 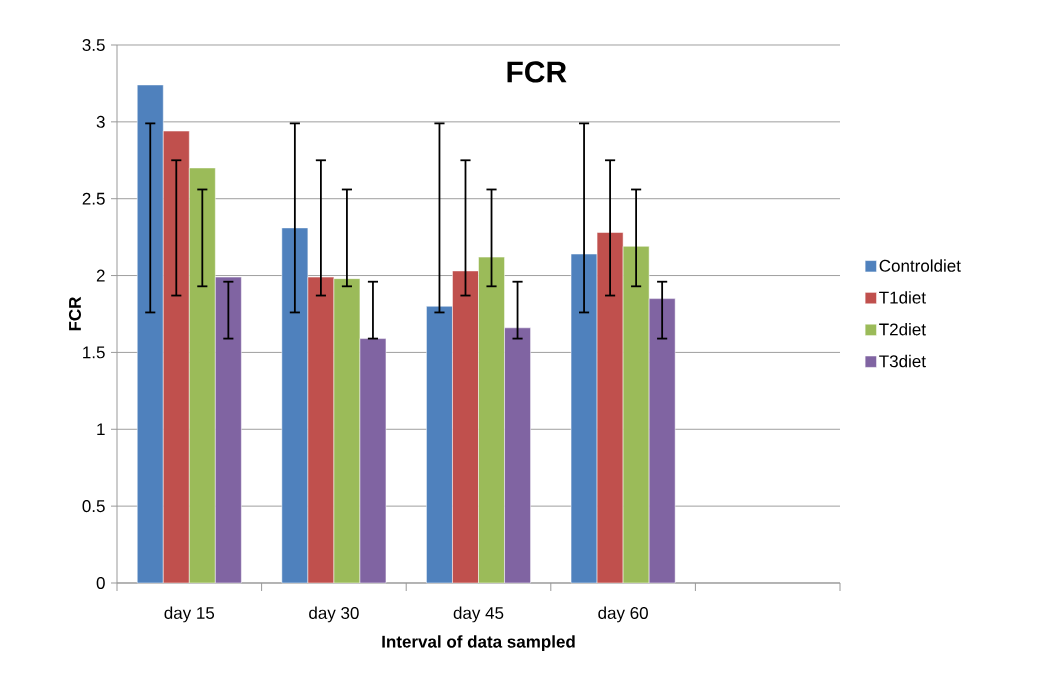 What do you see at coordinates (478, 643) in the screenshot?
I see `x-axis-title: Interval of data sampled` at bounding box center [478, 643].